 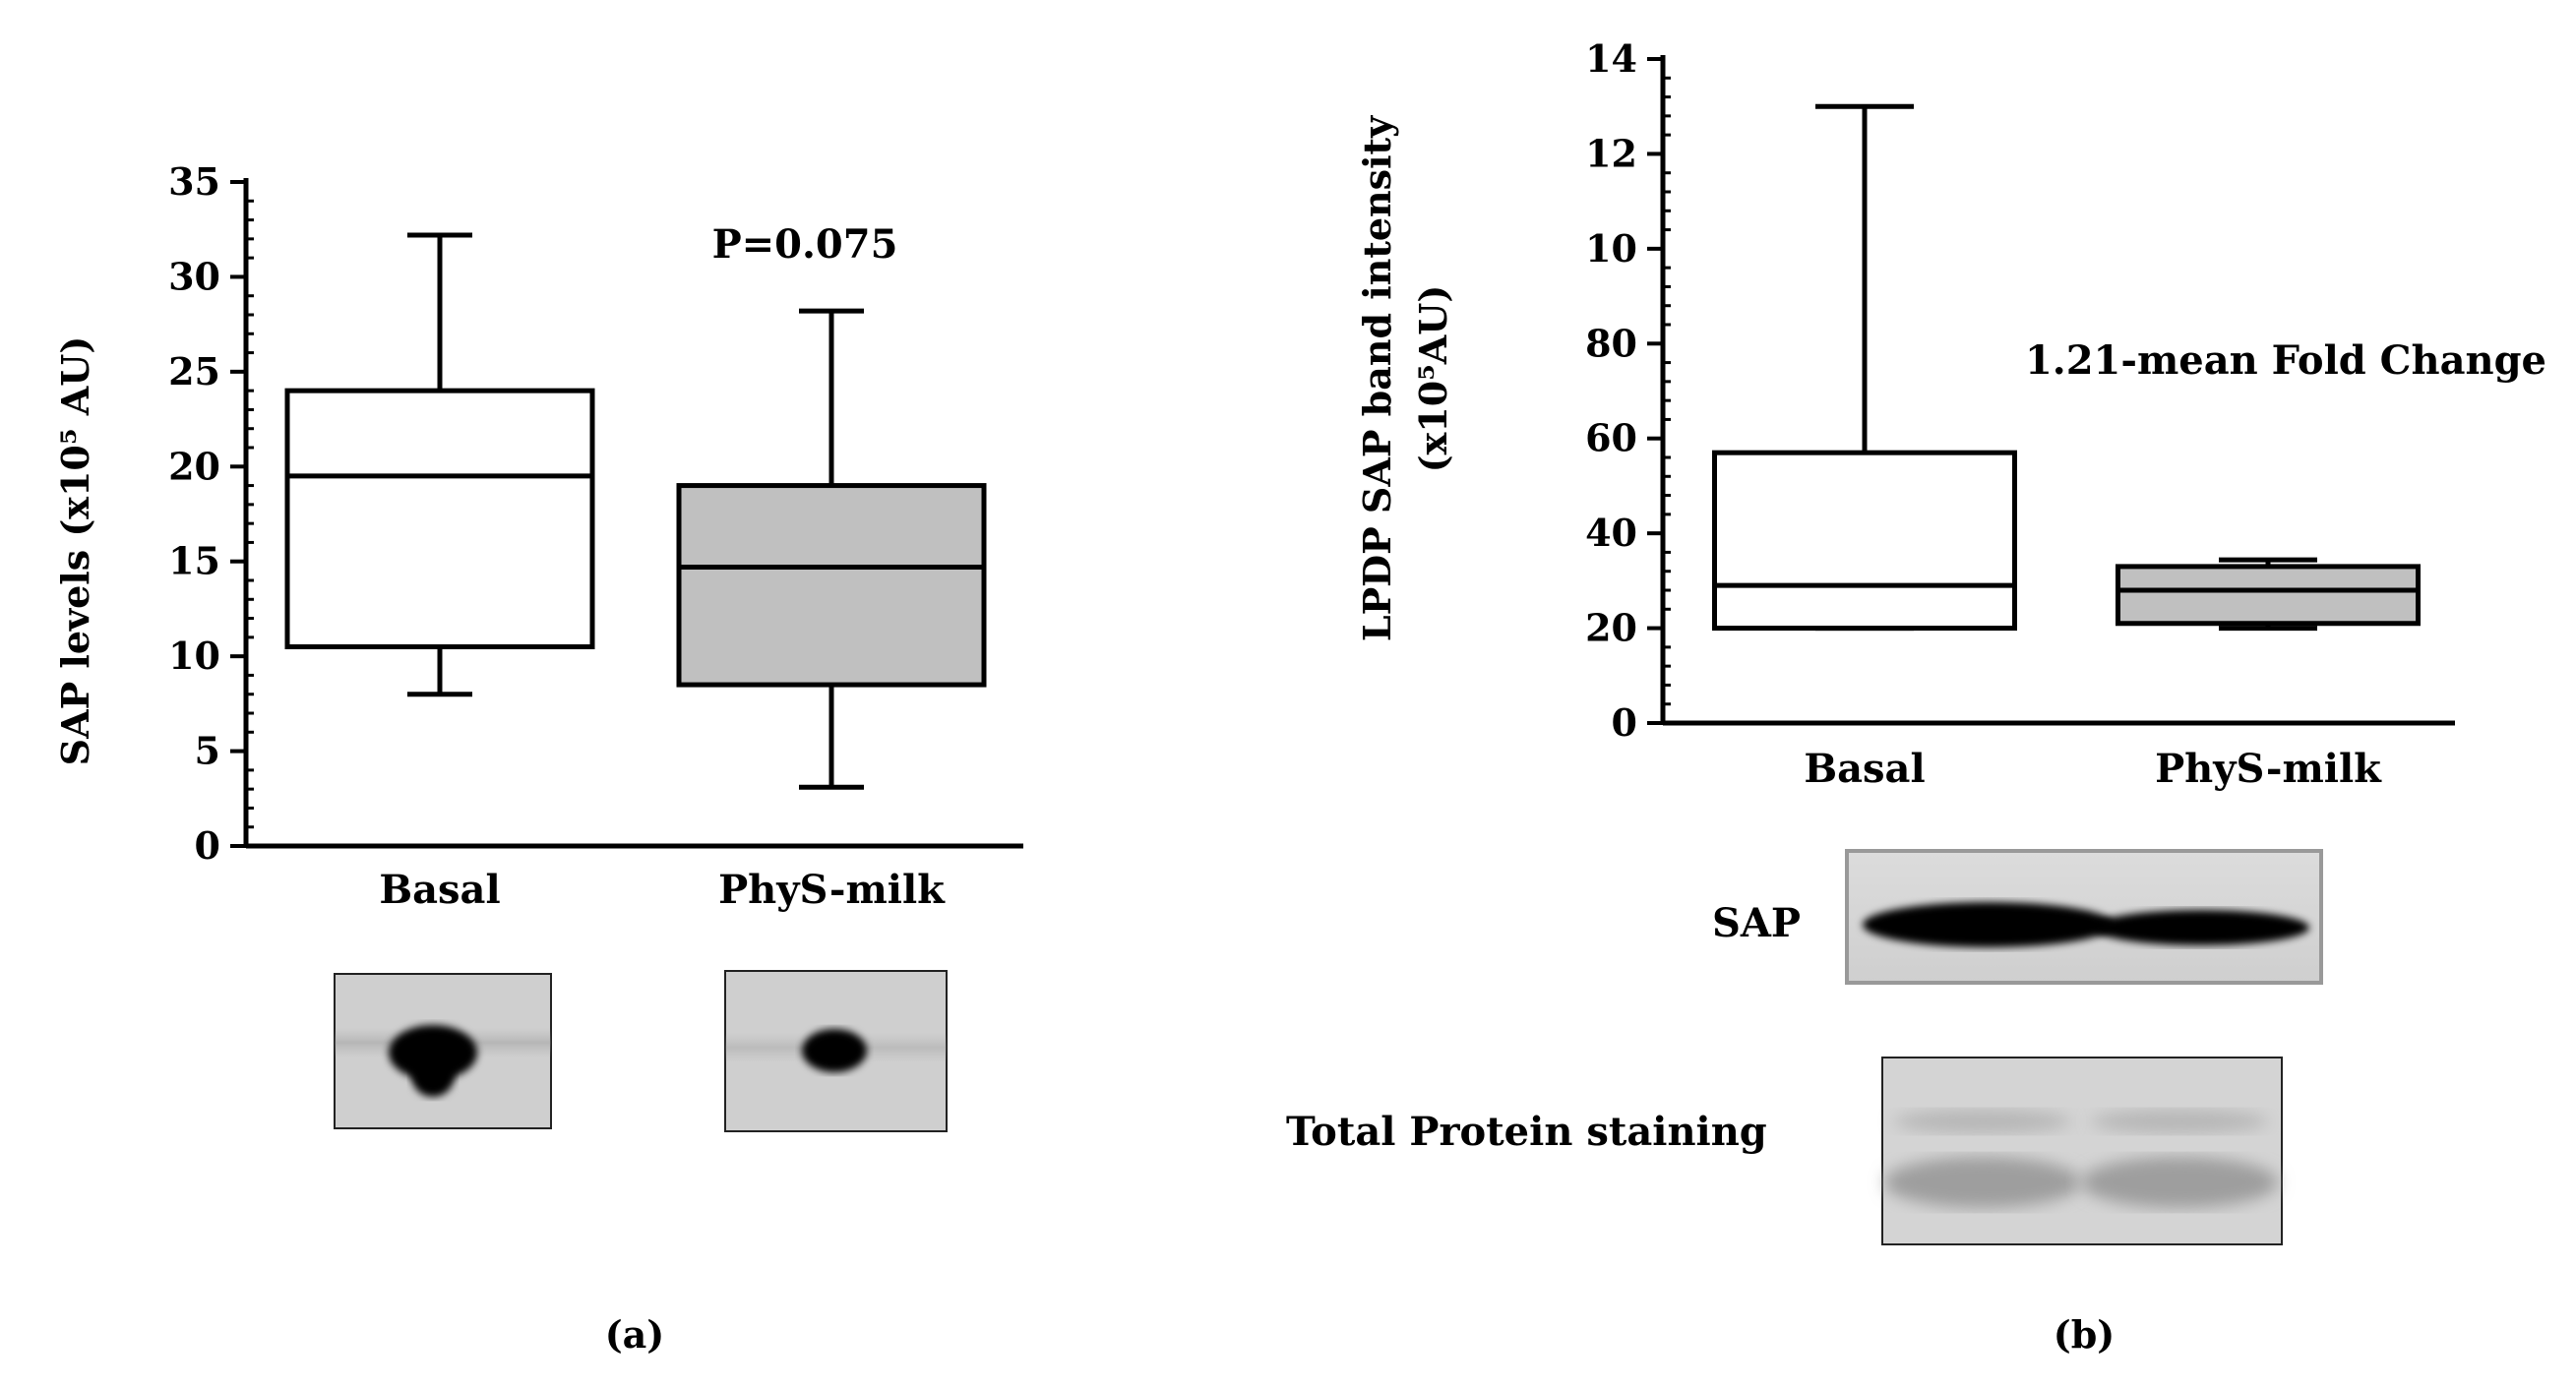 I want to click on total-protein-blot, so click(x=2082, y=1151).